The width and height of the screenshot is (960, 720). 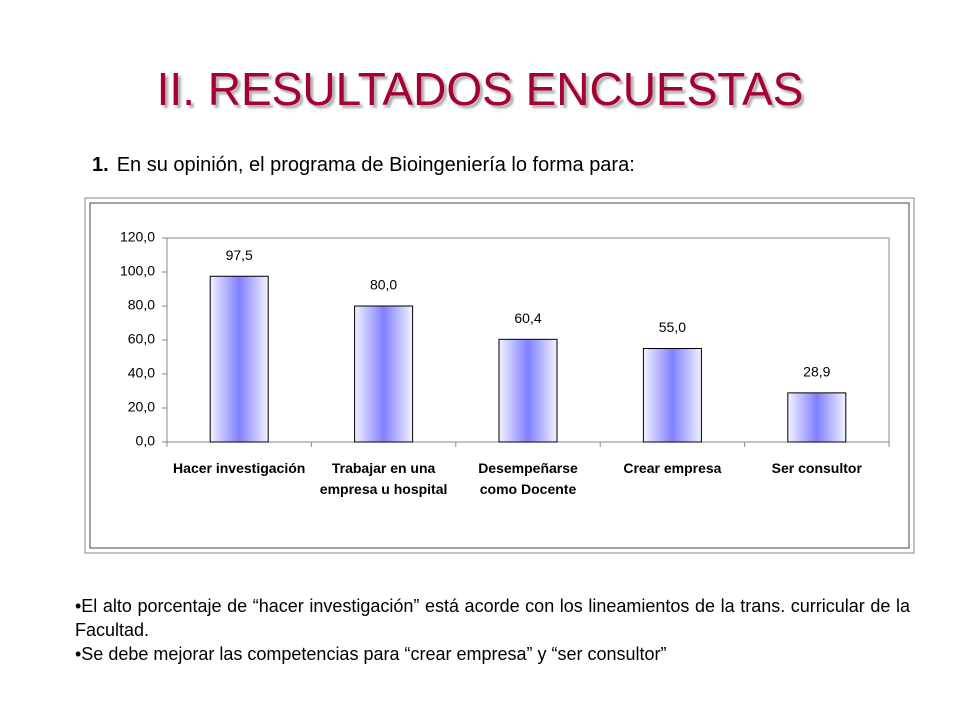 What do you see at coordinates (672, 327) in the screenshot?
I see `data-label: 55,0` at bounding box center [672, 327].